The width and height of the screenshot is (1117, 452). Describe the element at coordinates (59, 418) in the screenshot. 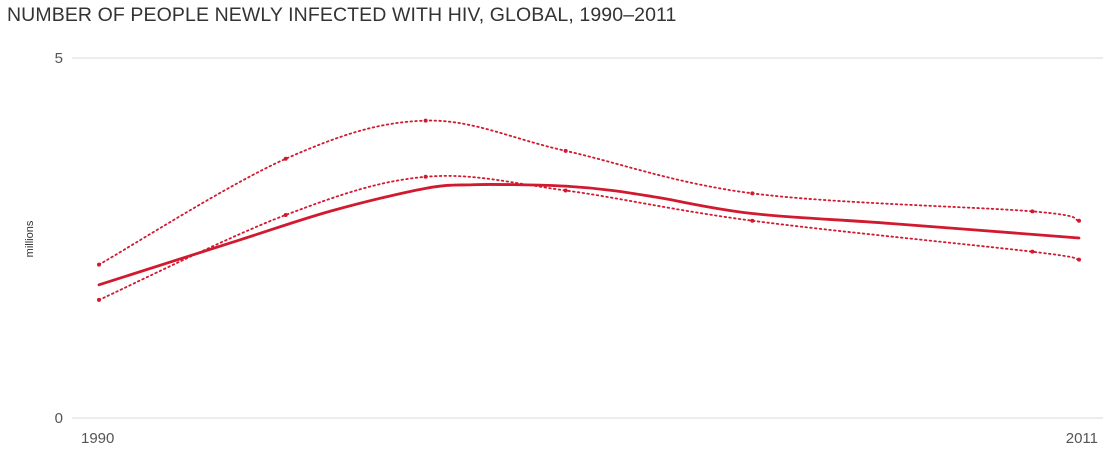

I see `y-tick-label-0: 0` at that location.